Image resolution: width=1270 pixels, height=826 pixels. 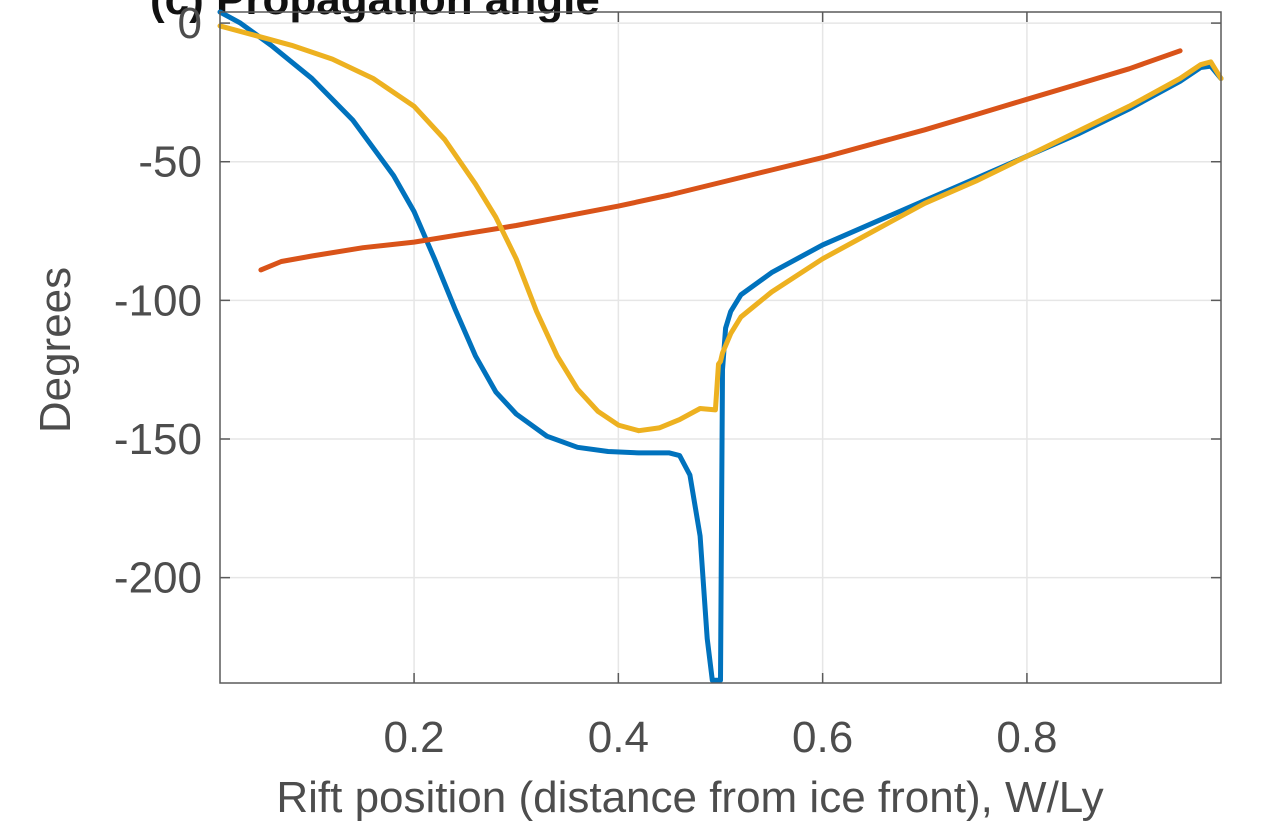 What do you see at coordinates (158, 439) in the screenshot?
I see `y-tick-label-3: -150` at bounding box center [158, 439].